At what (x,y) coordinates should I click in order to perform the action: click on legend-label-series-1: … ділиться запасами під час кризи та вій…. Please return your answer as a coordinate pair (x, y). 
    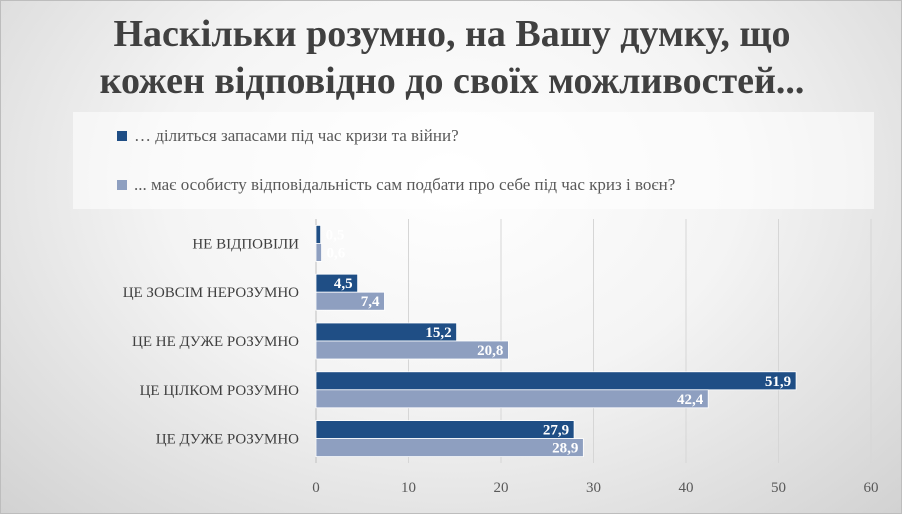
    Looking at the image, I should click on (296, 135).